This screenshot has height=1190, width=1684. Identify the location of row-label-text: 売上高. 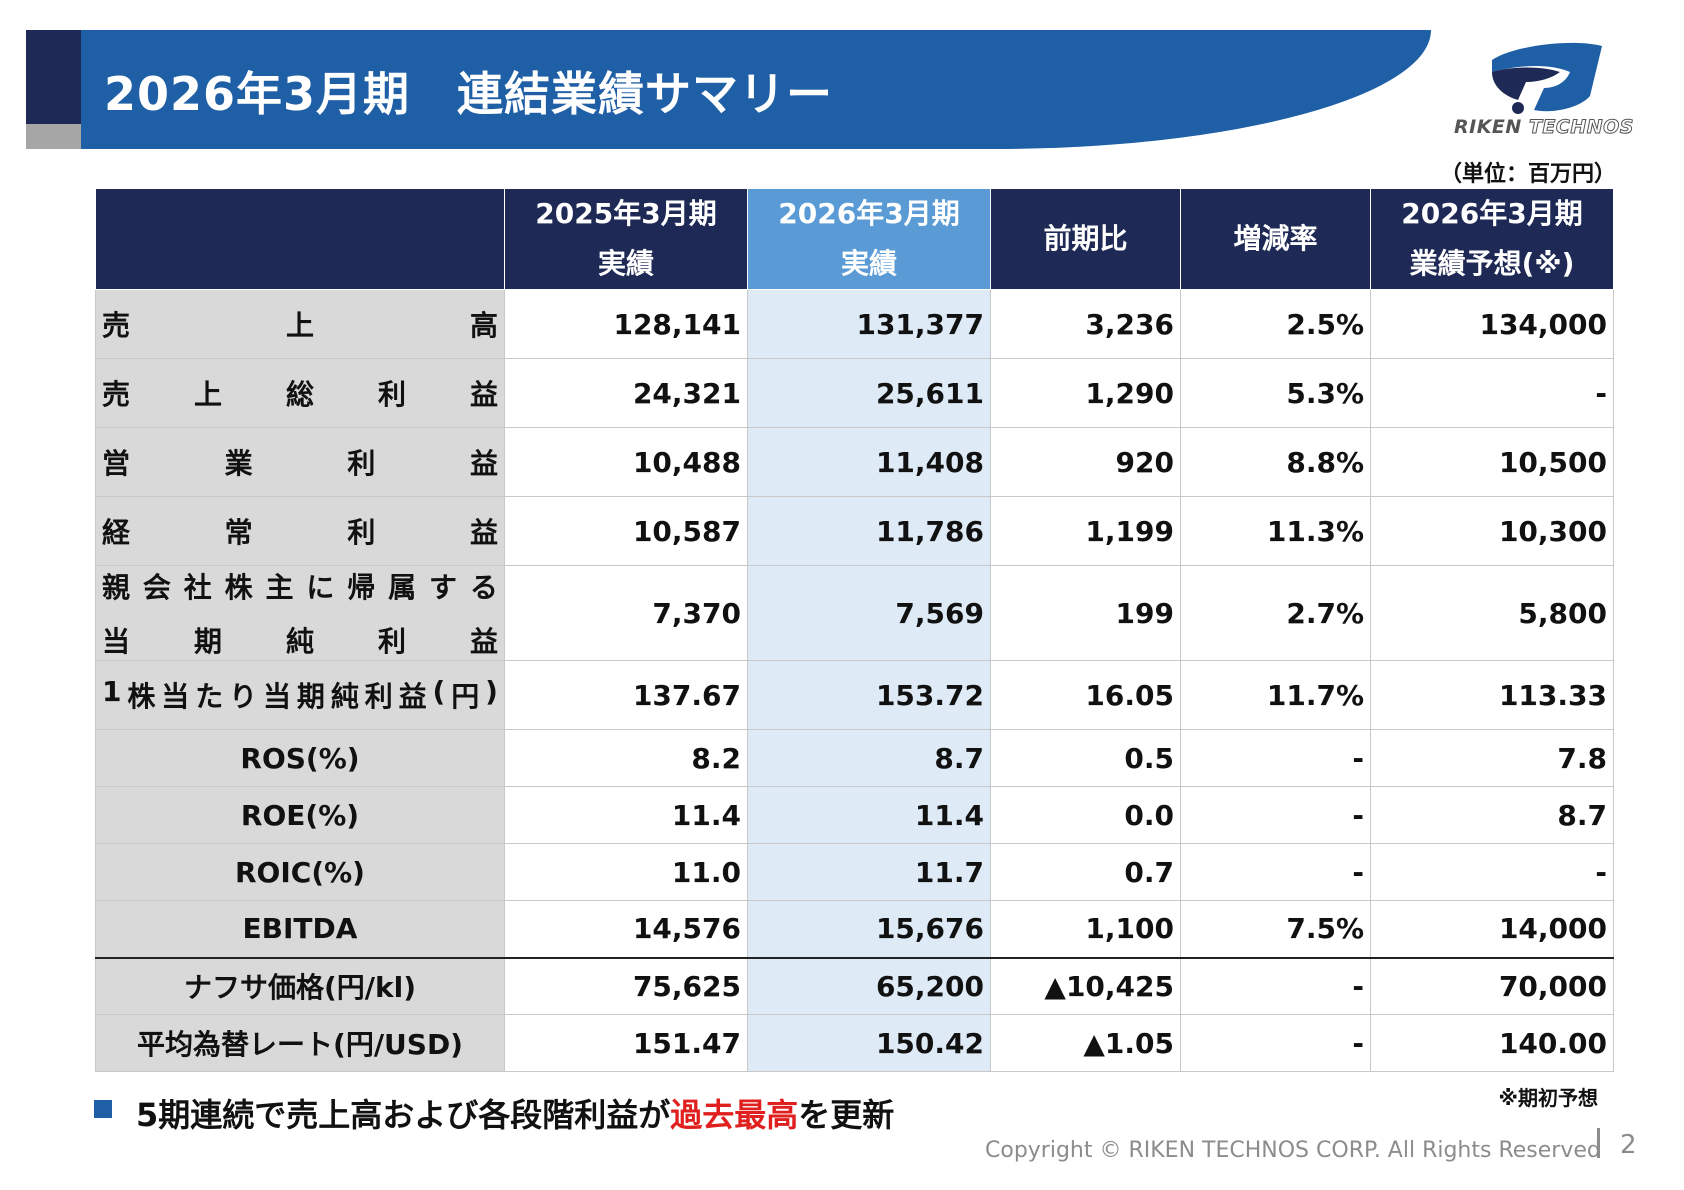
(300, 325).